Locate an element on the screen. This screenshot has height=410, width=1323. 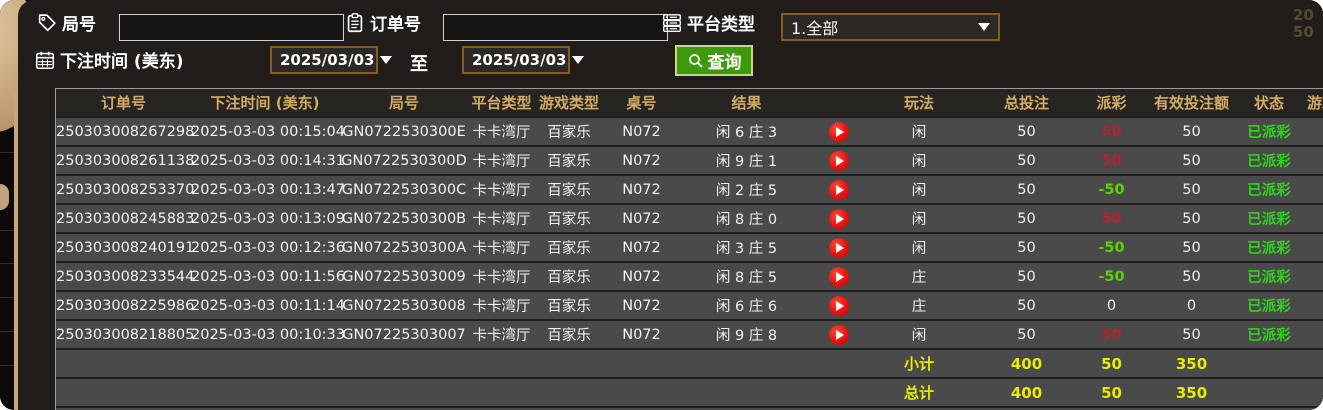
cell-play-type: 庄 is located at coordinates (919, 278).